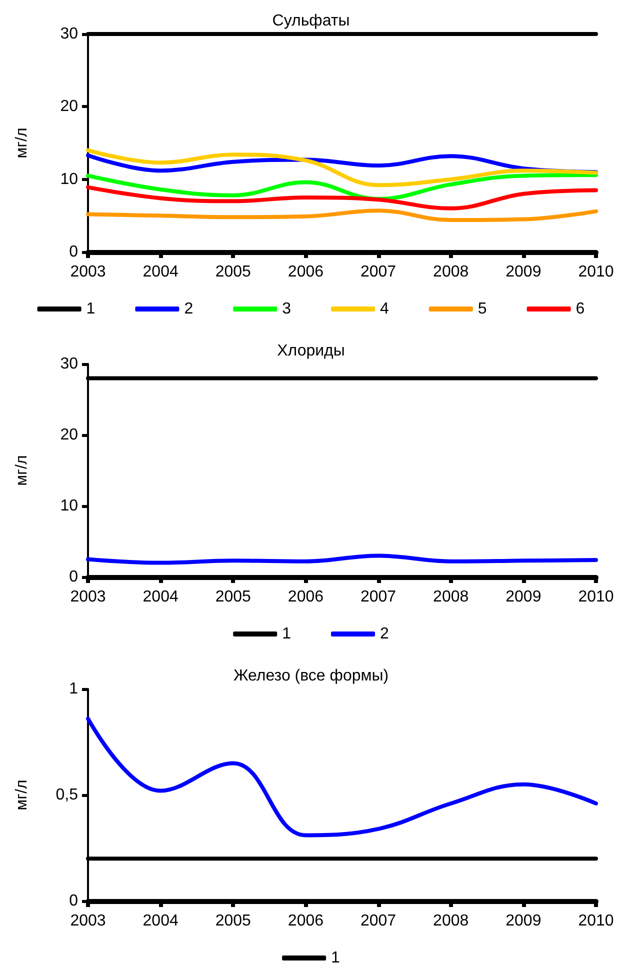  What do you see at coordinates (580, 309) in the screenshot?
I see `legend-label: 6` at bounding box center [580, 309].